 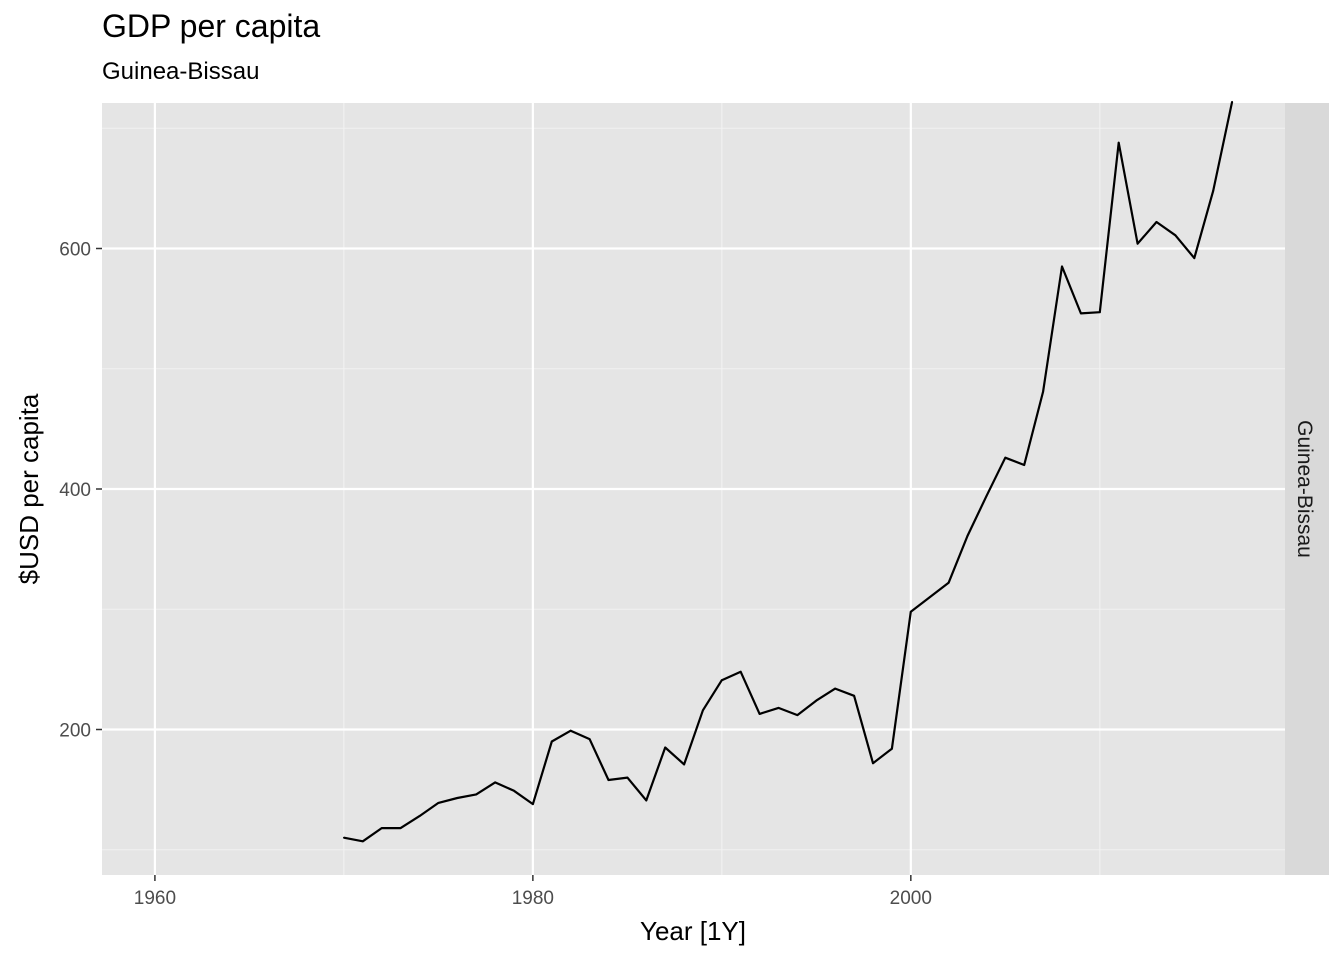 What do you see at coordinates (211, 26) in the screenshot?
I see `chart-title: GDP per capita` at bounding box center [211, 26].